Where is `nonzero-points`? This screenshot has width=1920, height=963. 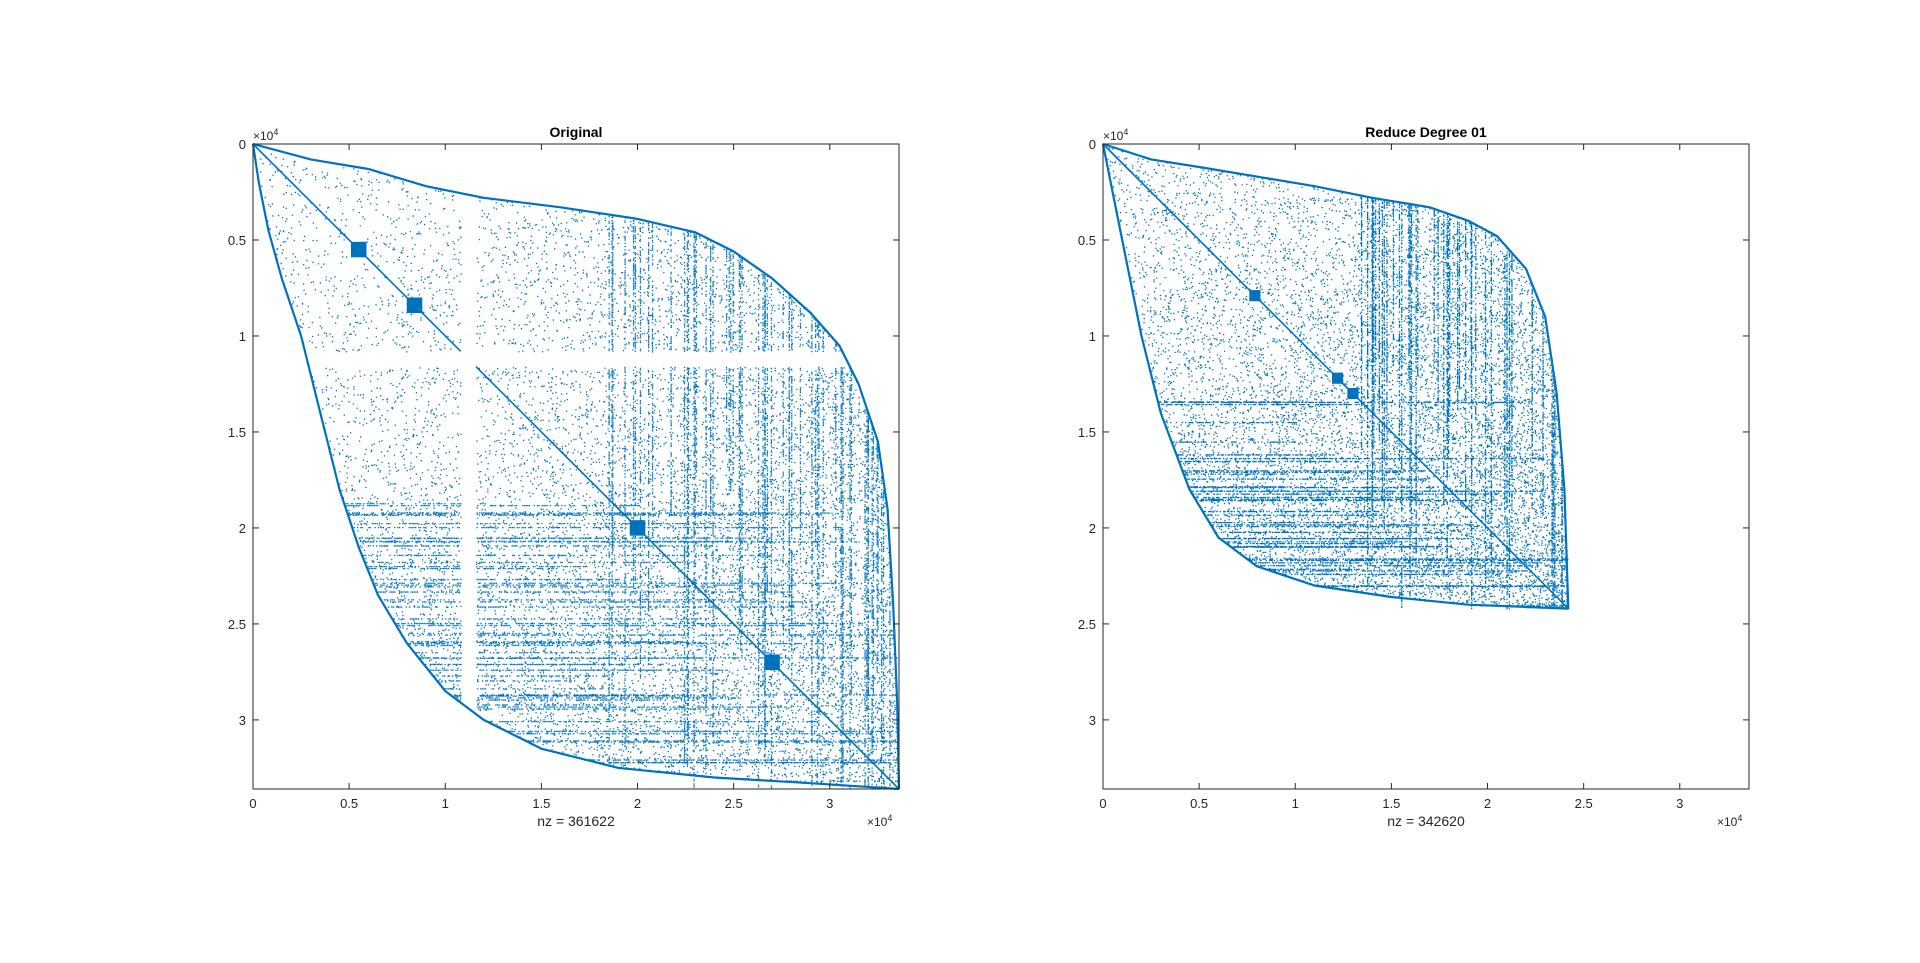
nonzero-points is located at coordinates (1338, 378).